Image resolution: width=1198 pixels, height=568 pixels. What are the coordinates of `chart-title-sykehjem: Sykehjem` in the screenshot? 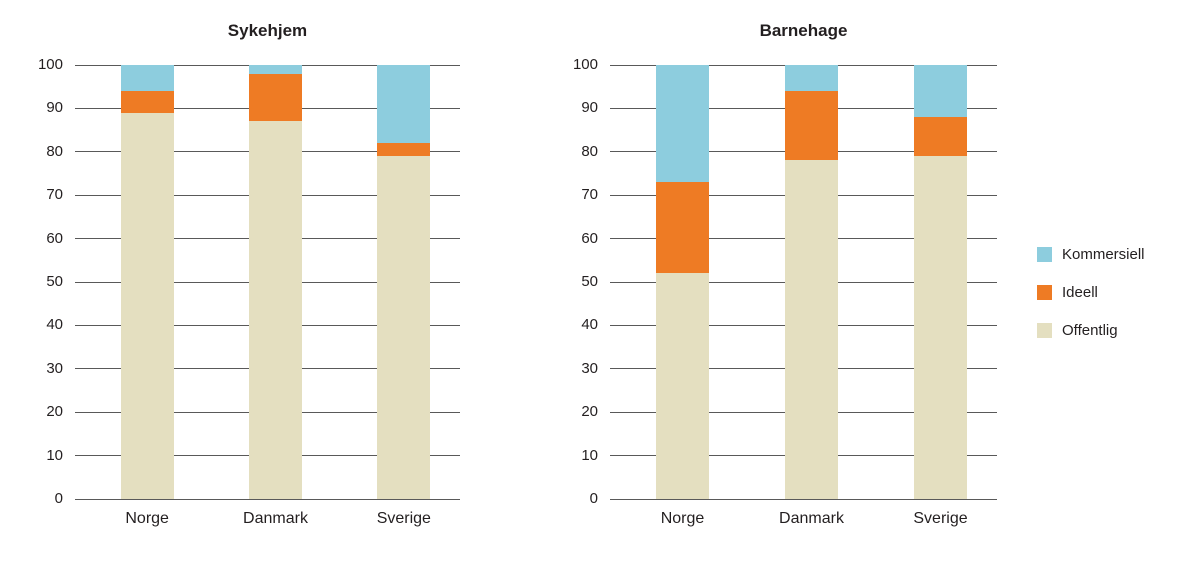 It's located at (267, 30).